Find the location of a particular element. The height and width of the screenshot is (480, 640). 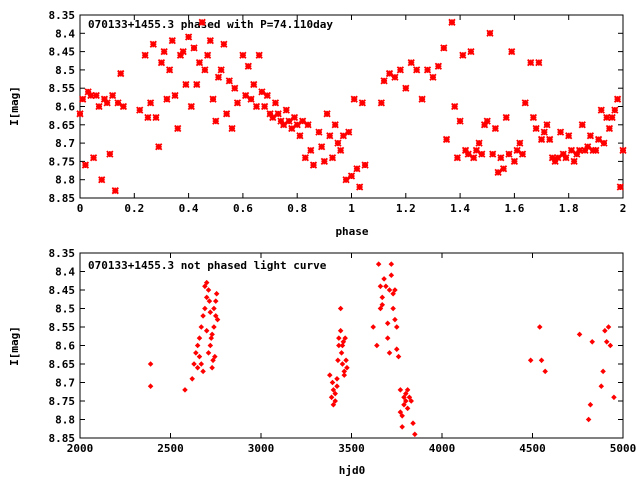

x-tick-label: 2 is located at coordinates (623, 208).